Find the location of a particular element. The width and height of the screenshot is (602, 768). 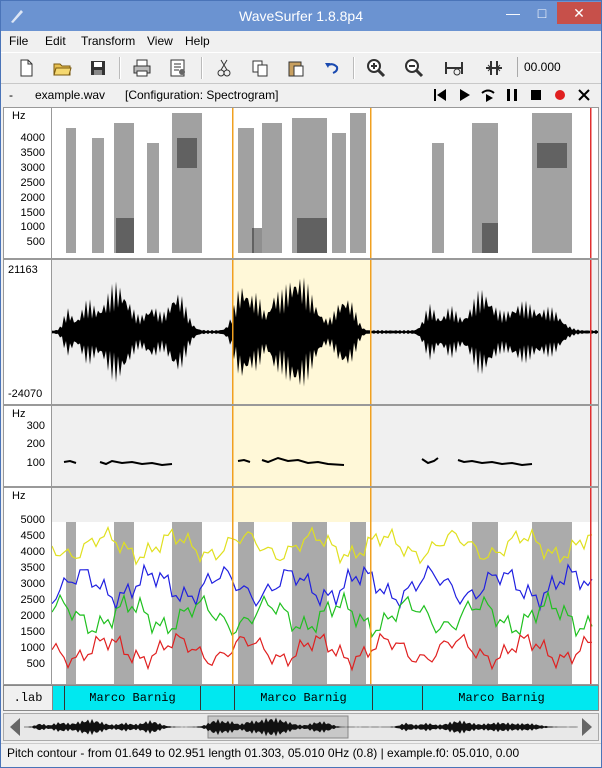

title-bar: WaveSurfer 1.8.8p4 — □ ✕ is located at coordinates (301, 16).